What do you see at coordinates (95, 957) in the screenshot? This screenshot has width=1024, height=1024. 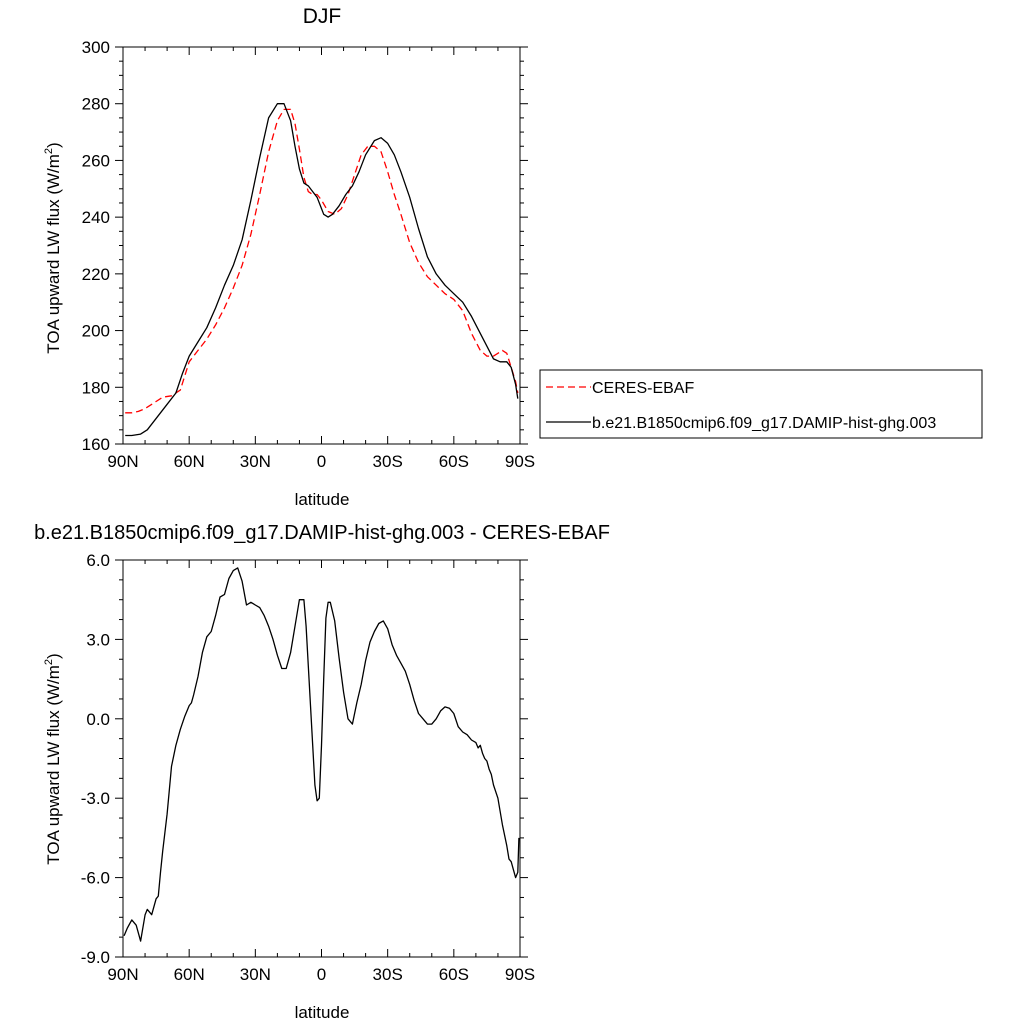 I see `bottom-y-tick-label: -9.0` at bounding box center [95, 957].